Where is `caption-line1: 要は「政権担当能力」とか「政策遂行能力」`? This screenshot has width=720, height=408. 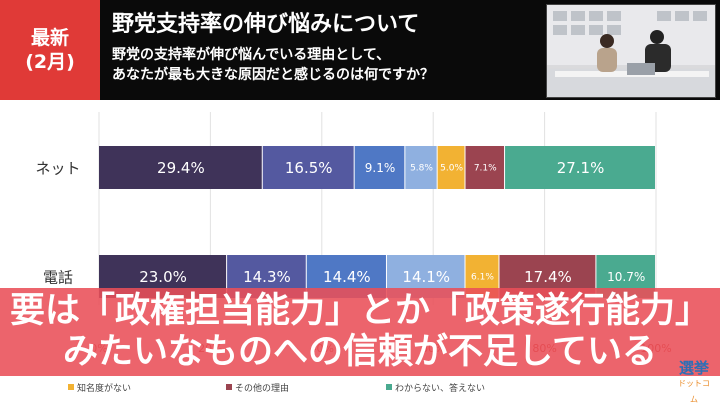
caption-line1: 要は「政権担当能力」とか「政策遂行能力」 is located at coordinates (359, 311).